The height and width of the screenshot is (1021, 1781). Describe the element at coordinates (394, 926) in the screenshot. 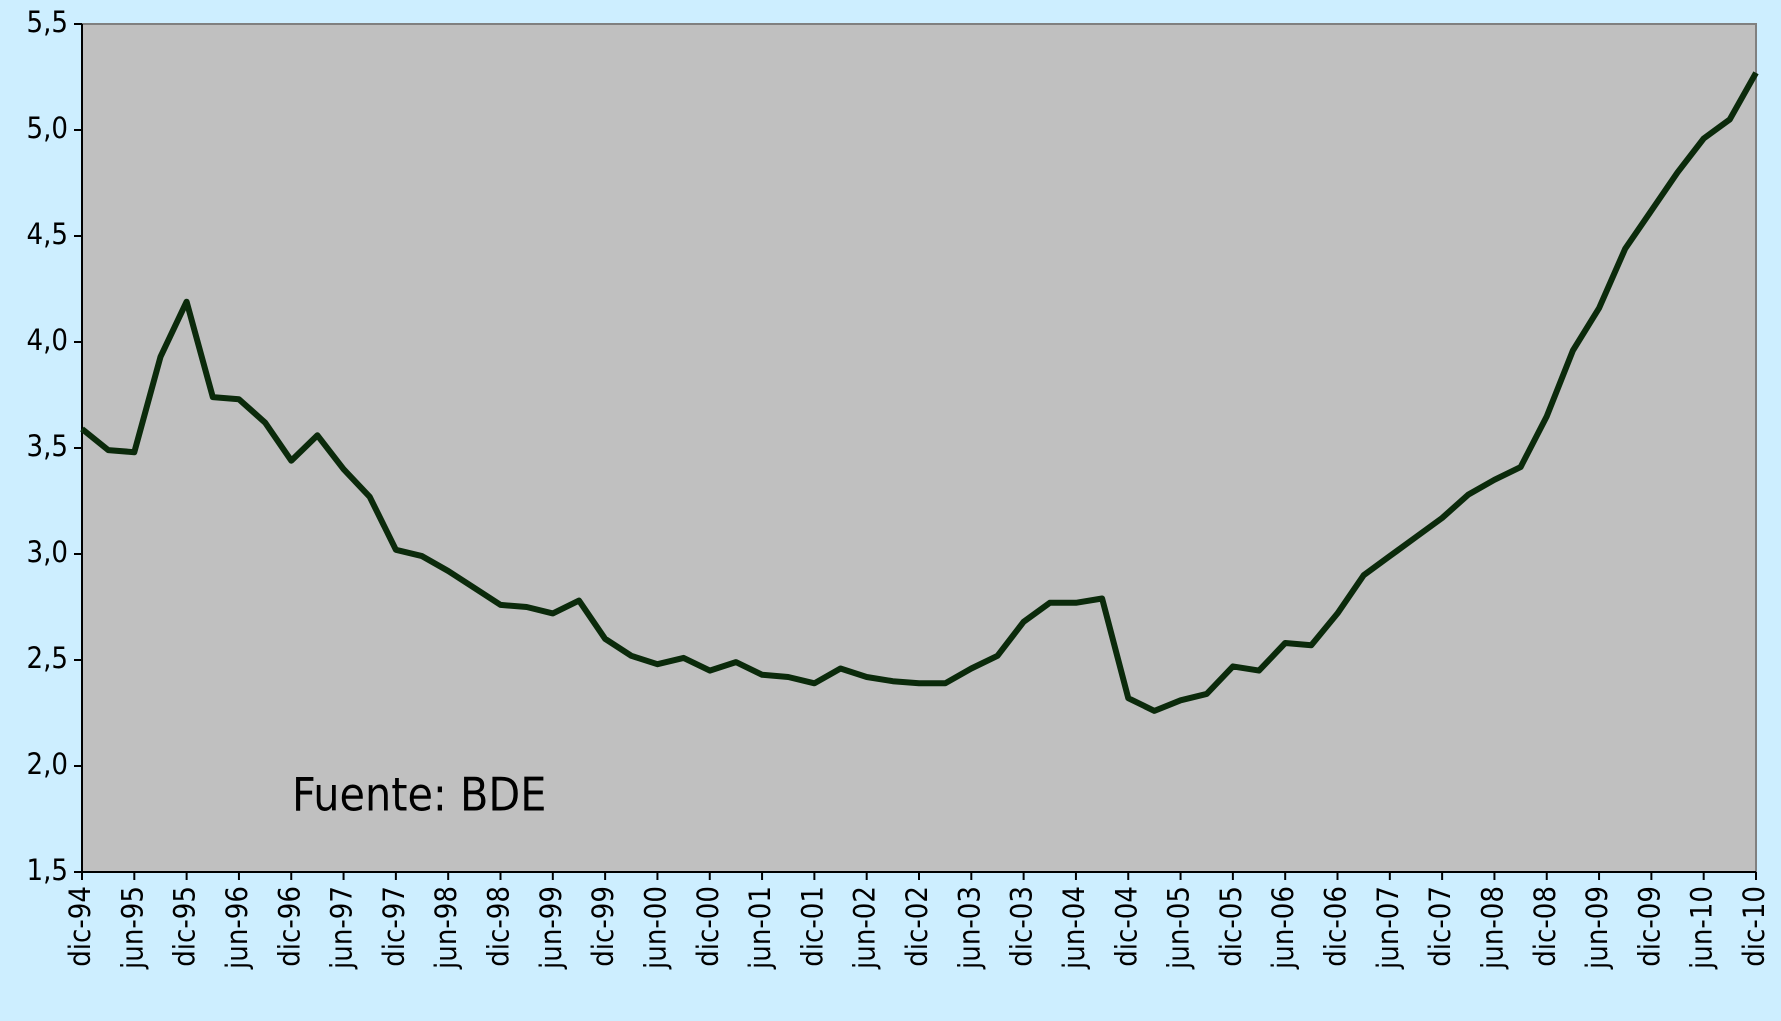

I see `x-tick-label: dic-97` at that location.